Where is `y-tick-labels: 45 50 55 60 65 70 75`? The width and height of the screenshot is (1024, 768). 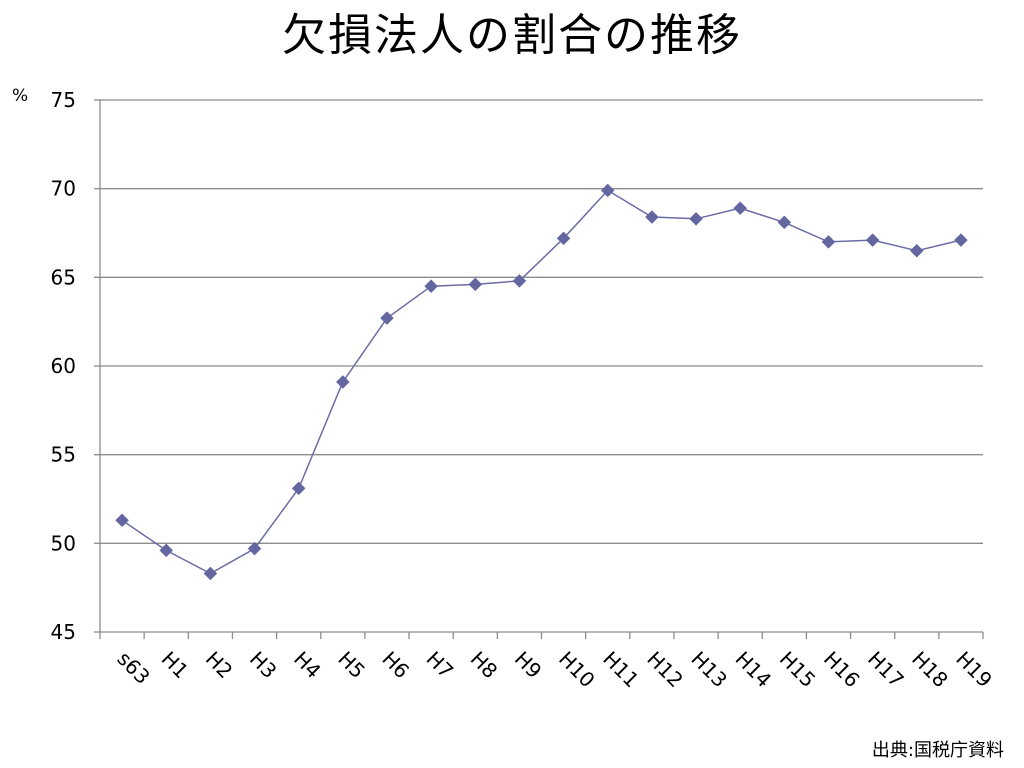
y-tick-labels: 45 50 55 60 65 70 75 is located at coordinates (63, 366).